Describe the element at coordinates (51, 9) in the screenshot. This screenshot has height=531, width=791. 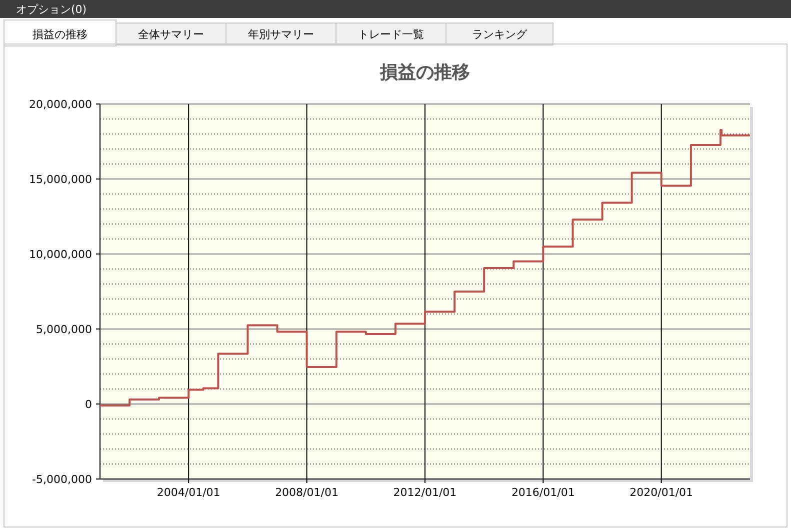
I see `text: オプション(0)` at that location.